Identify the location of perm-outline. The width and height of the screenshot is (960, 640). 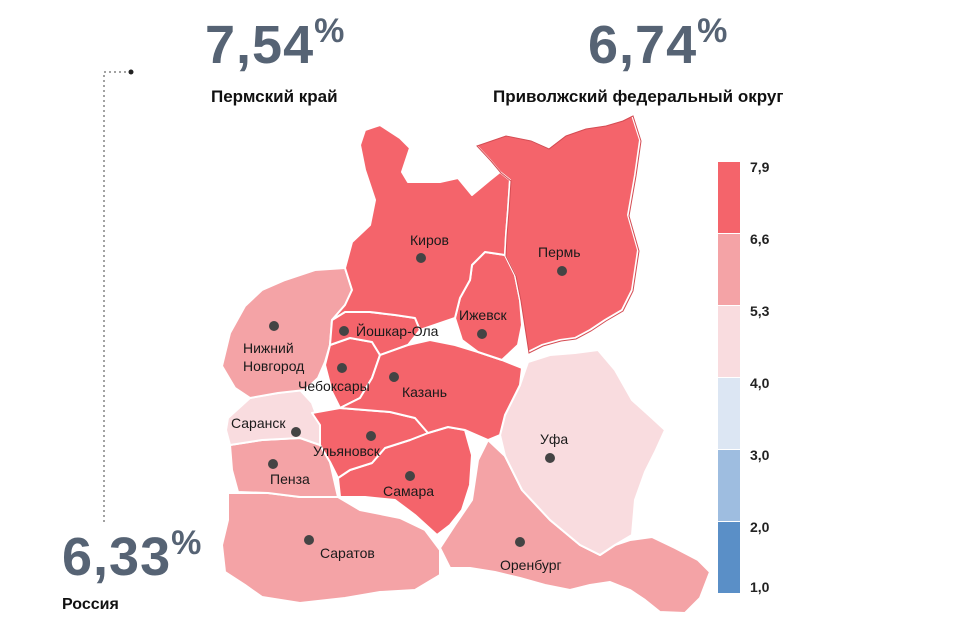
(559, 234).